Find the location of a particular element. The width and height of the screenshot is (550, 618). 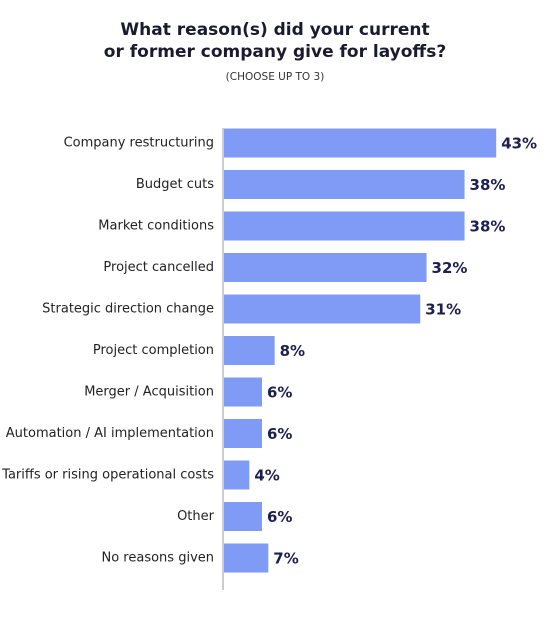

chart-title: or former company give for layoffs? is located at coordinates (275, 52).